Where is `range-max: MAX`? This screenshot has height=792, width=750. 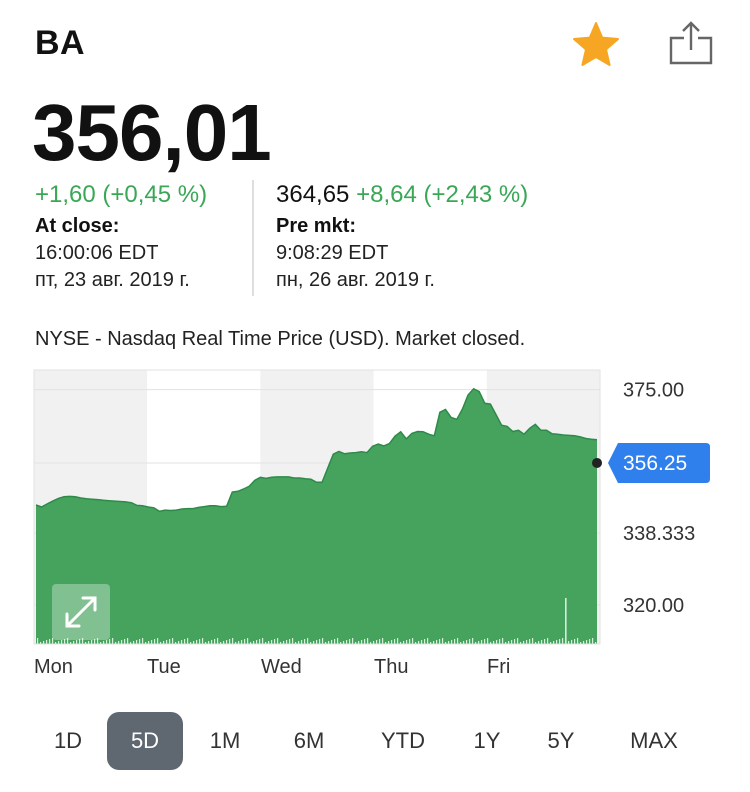
range-max: MAX is located at coordinates (654, 740).